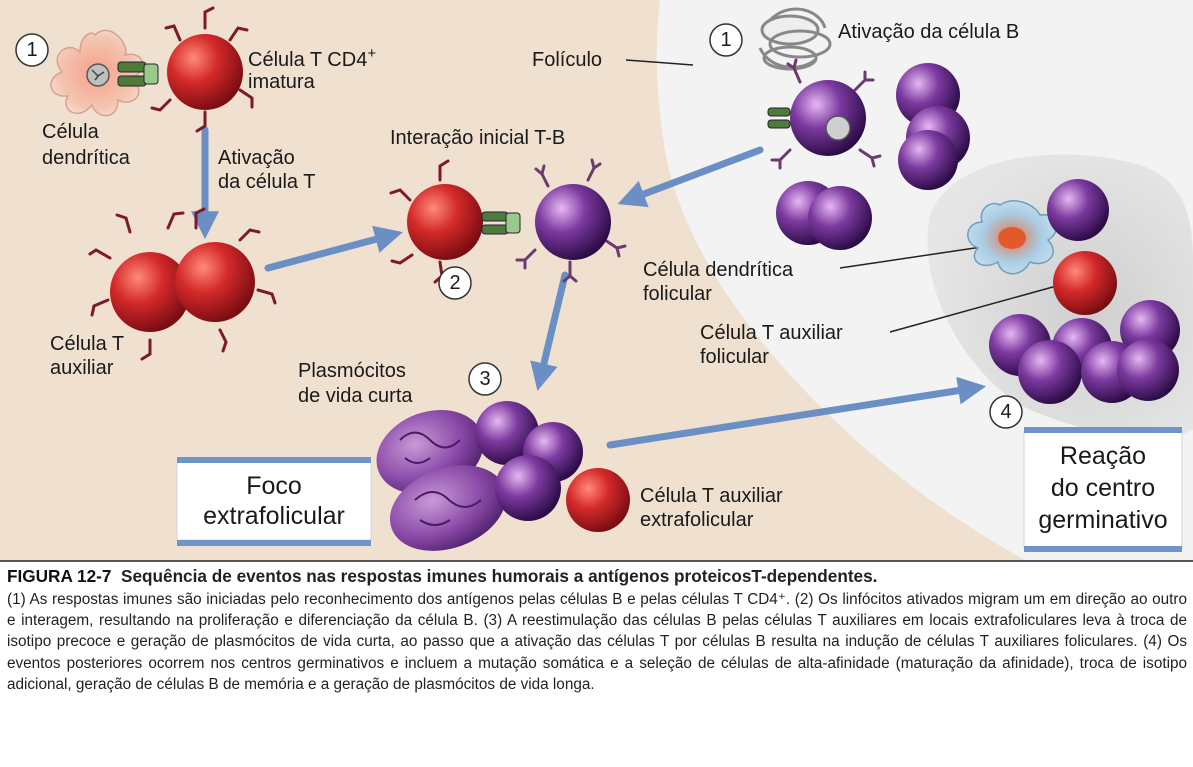 This screenshot has width=1193, height=767. What do you see at coordinates (501, 223) in the screenshot?
I see `interaction-tcr-complex` at bounding box center [501, 223].